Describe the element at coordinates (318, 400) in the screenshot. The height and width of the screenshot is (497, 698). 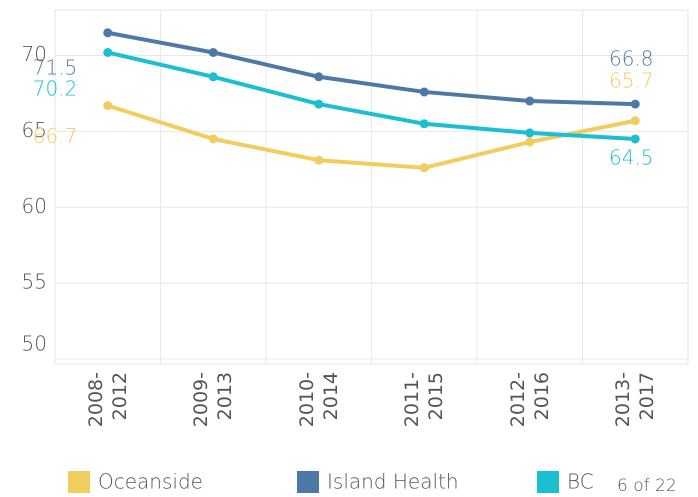
I see `x-tick-label: 2010-2014` at that location.